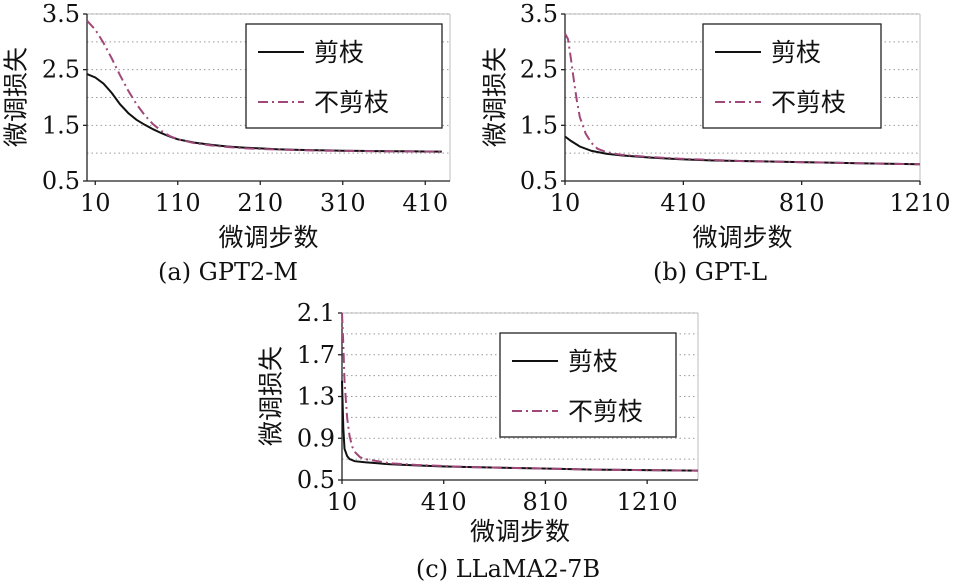 The height and width of the screenshot is (588, 955). I want to click on chart-caption: (c) LLaMA2-7B, so click(508, 569).